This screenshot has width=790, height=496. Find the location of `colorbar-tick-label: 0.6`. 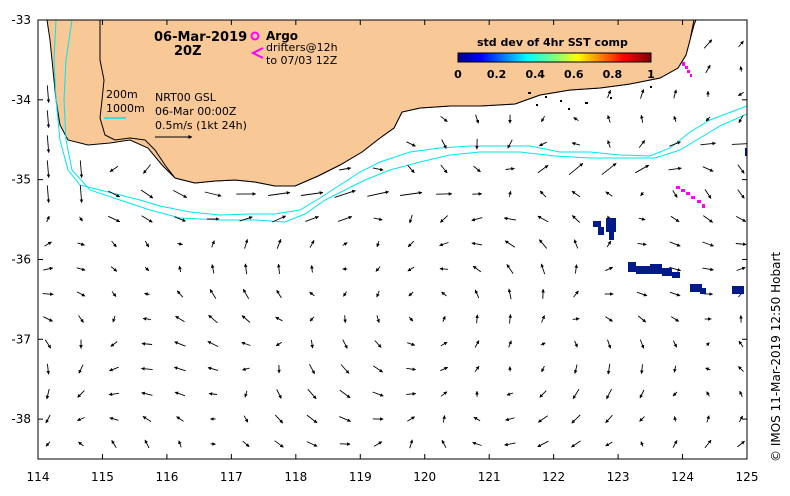

colorbar-tick-label: 0.6 is located at coordinates (574, 74).